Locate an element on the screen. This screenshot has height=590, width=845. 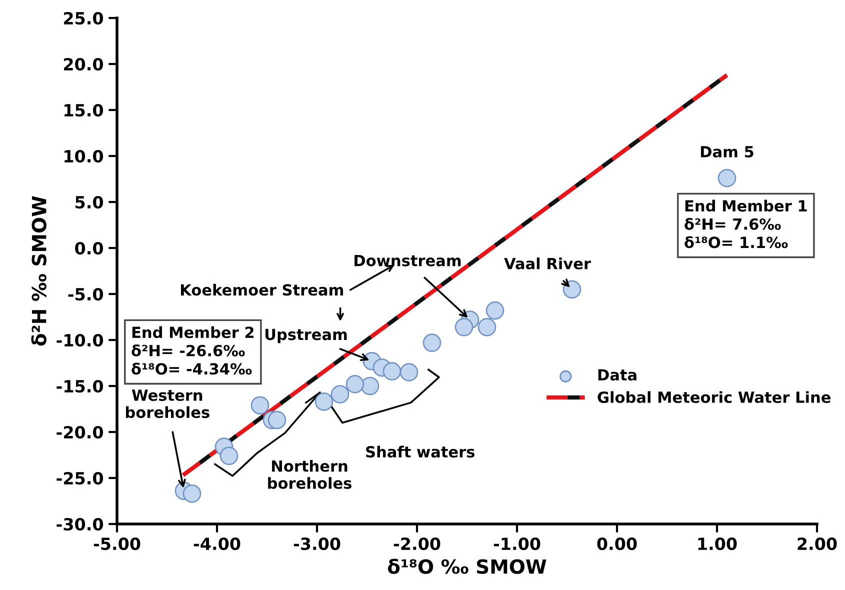
y-tick-label: 0.0 is located at coordinates (89, 248).